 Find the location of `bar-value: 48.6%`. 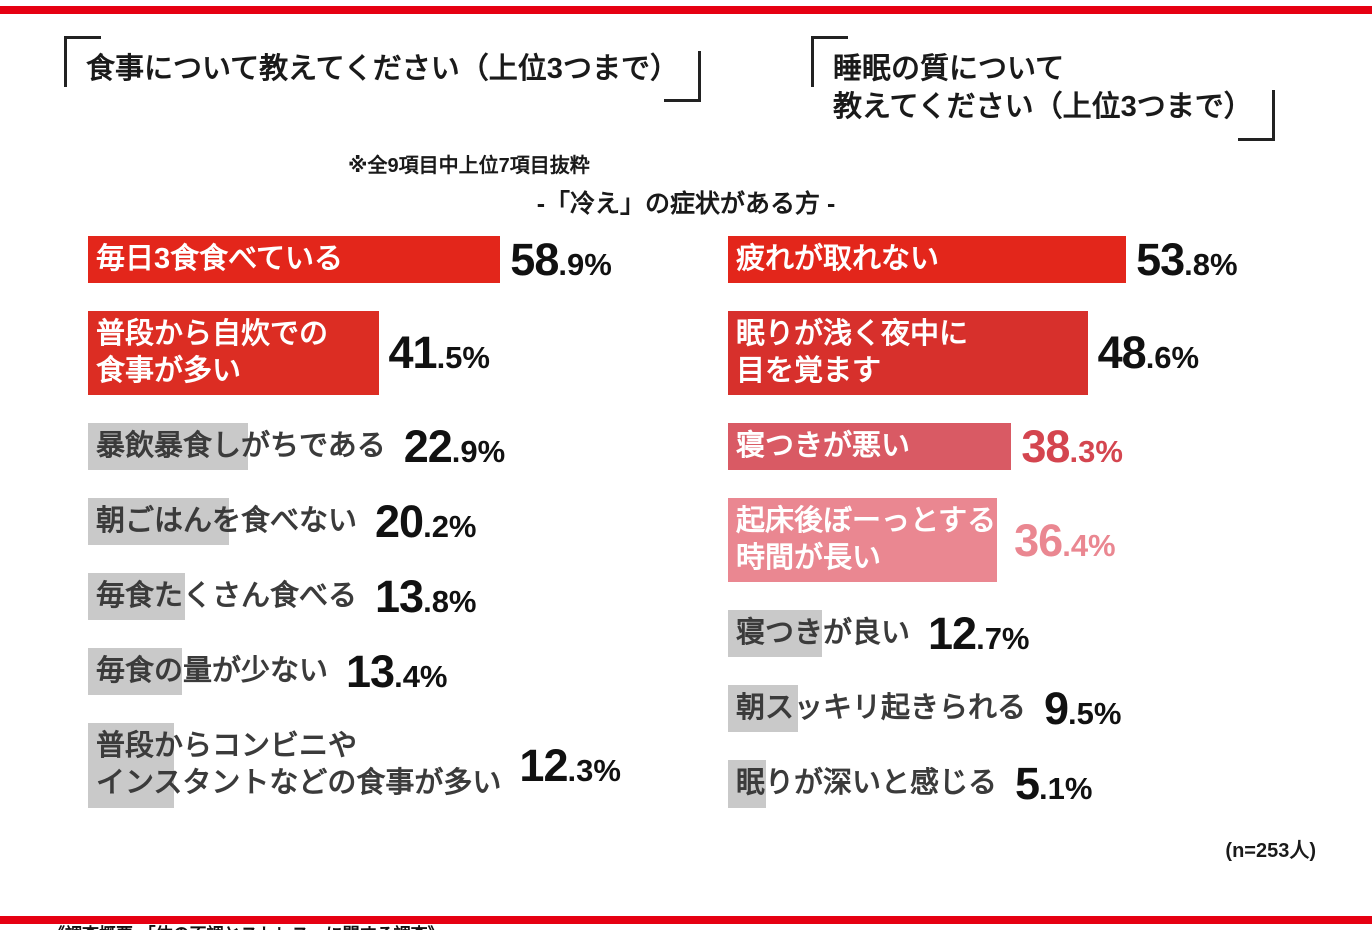

bar-value: 48.6% is located at coordinates (1148, 353).